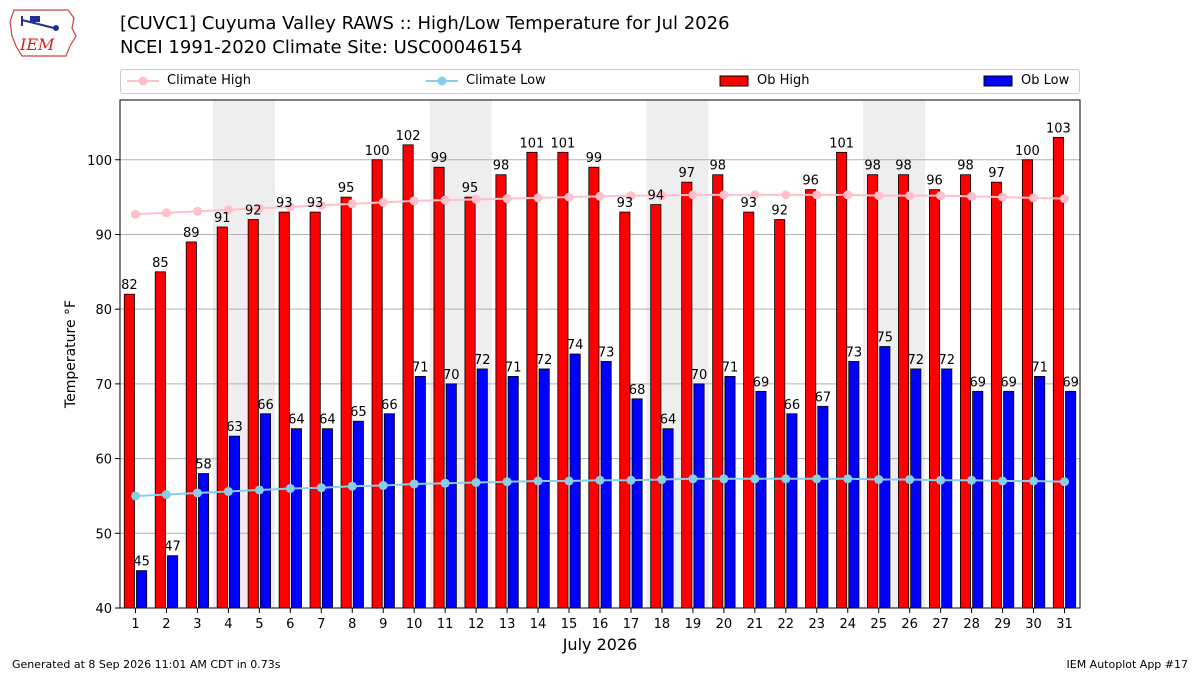  What do you see at coordinates (878, 624) in the screenshot?
I see `xtick-label-25: 25` at bounding box center [878, 624].